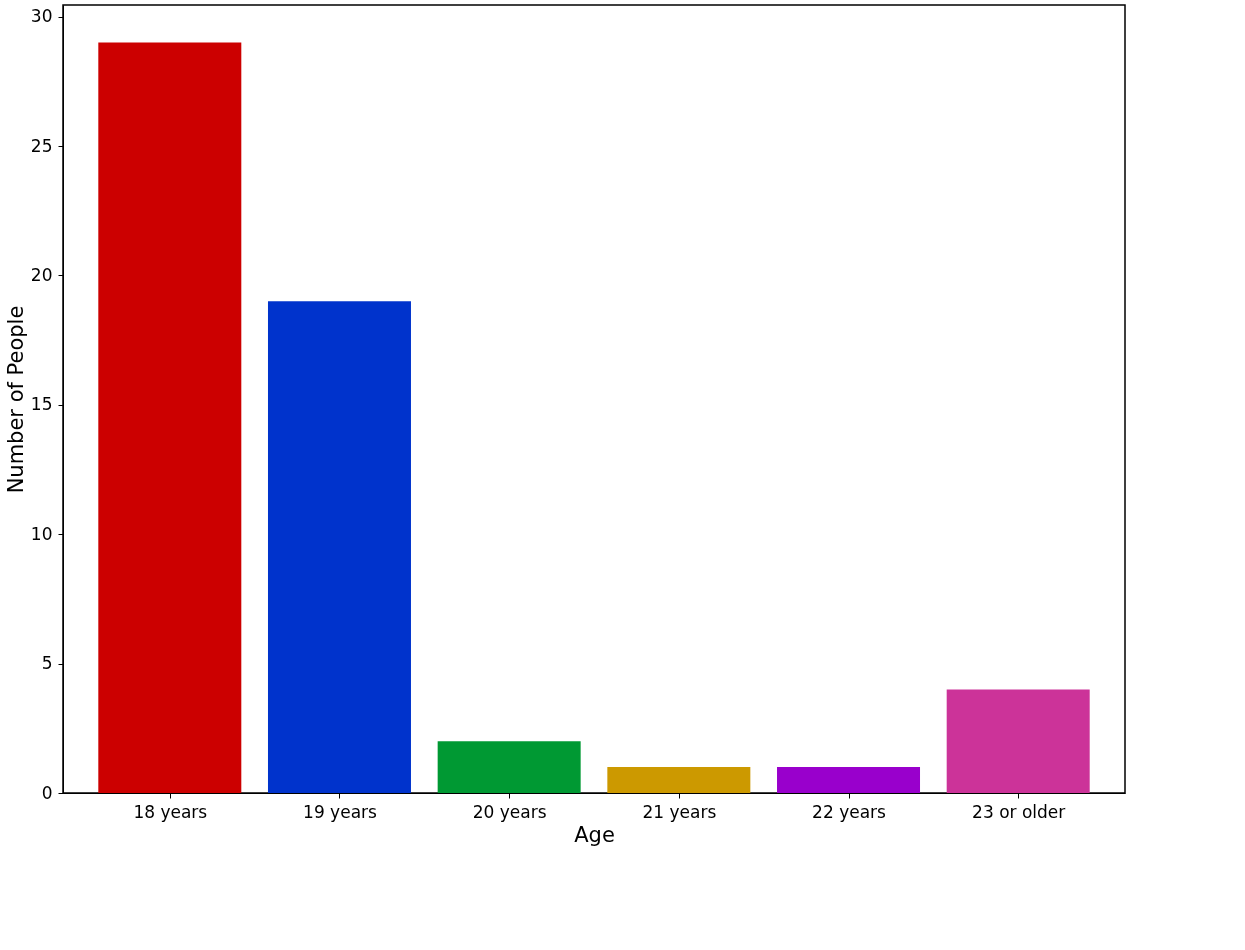  I want to click on y-tick-label: 0, so click(47, 792).